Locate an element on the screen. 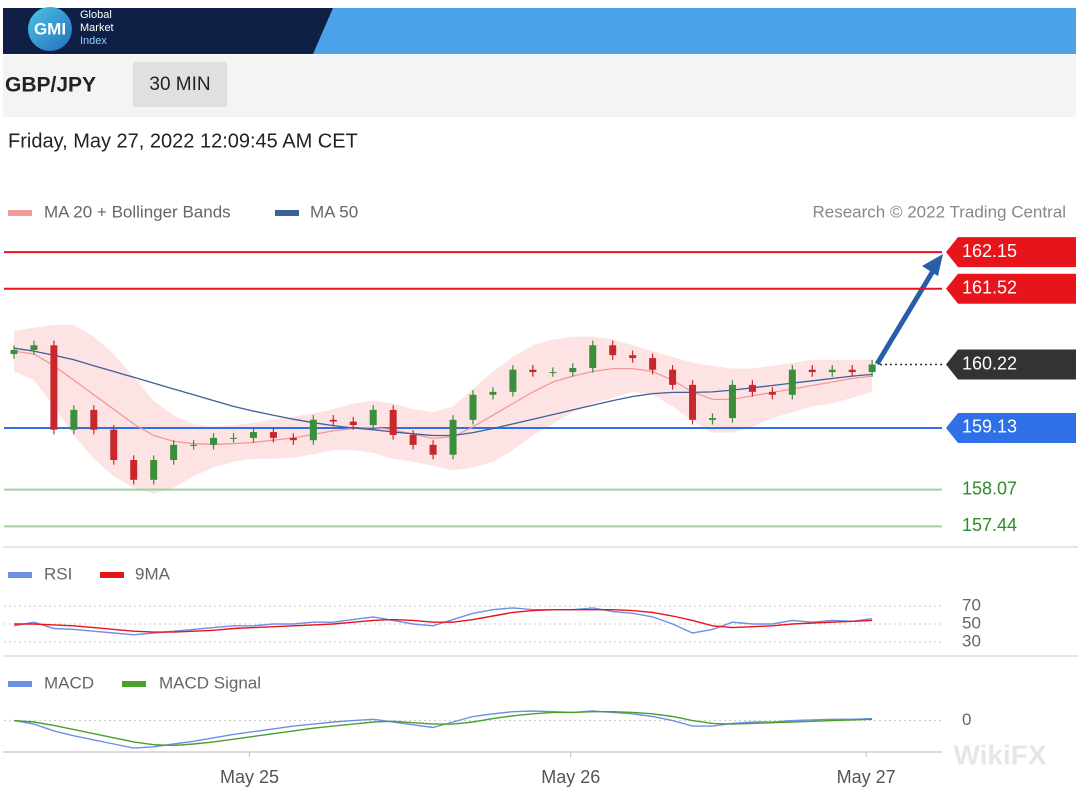  forecast-arrowhead is located at coordinates (932, 265).